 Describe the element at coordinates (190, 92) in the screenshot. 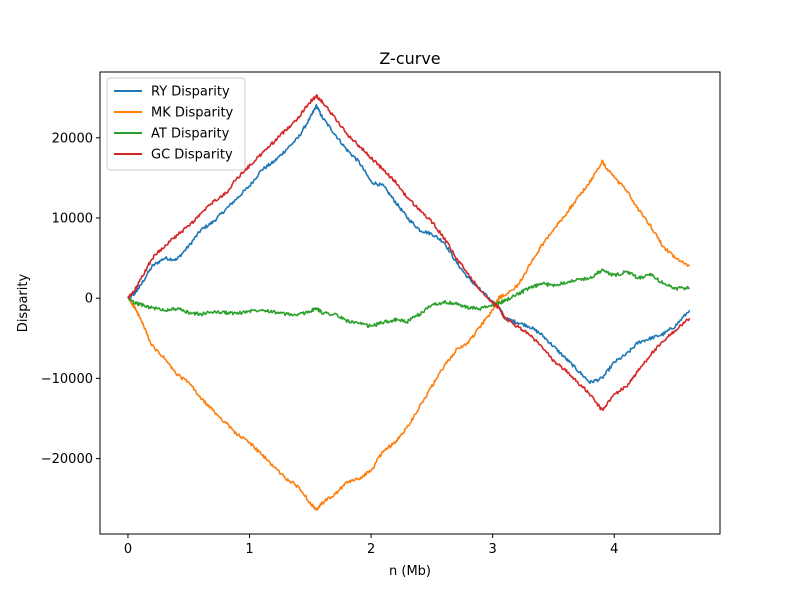

I see `legend-entry: RY Disparity` at that location.